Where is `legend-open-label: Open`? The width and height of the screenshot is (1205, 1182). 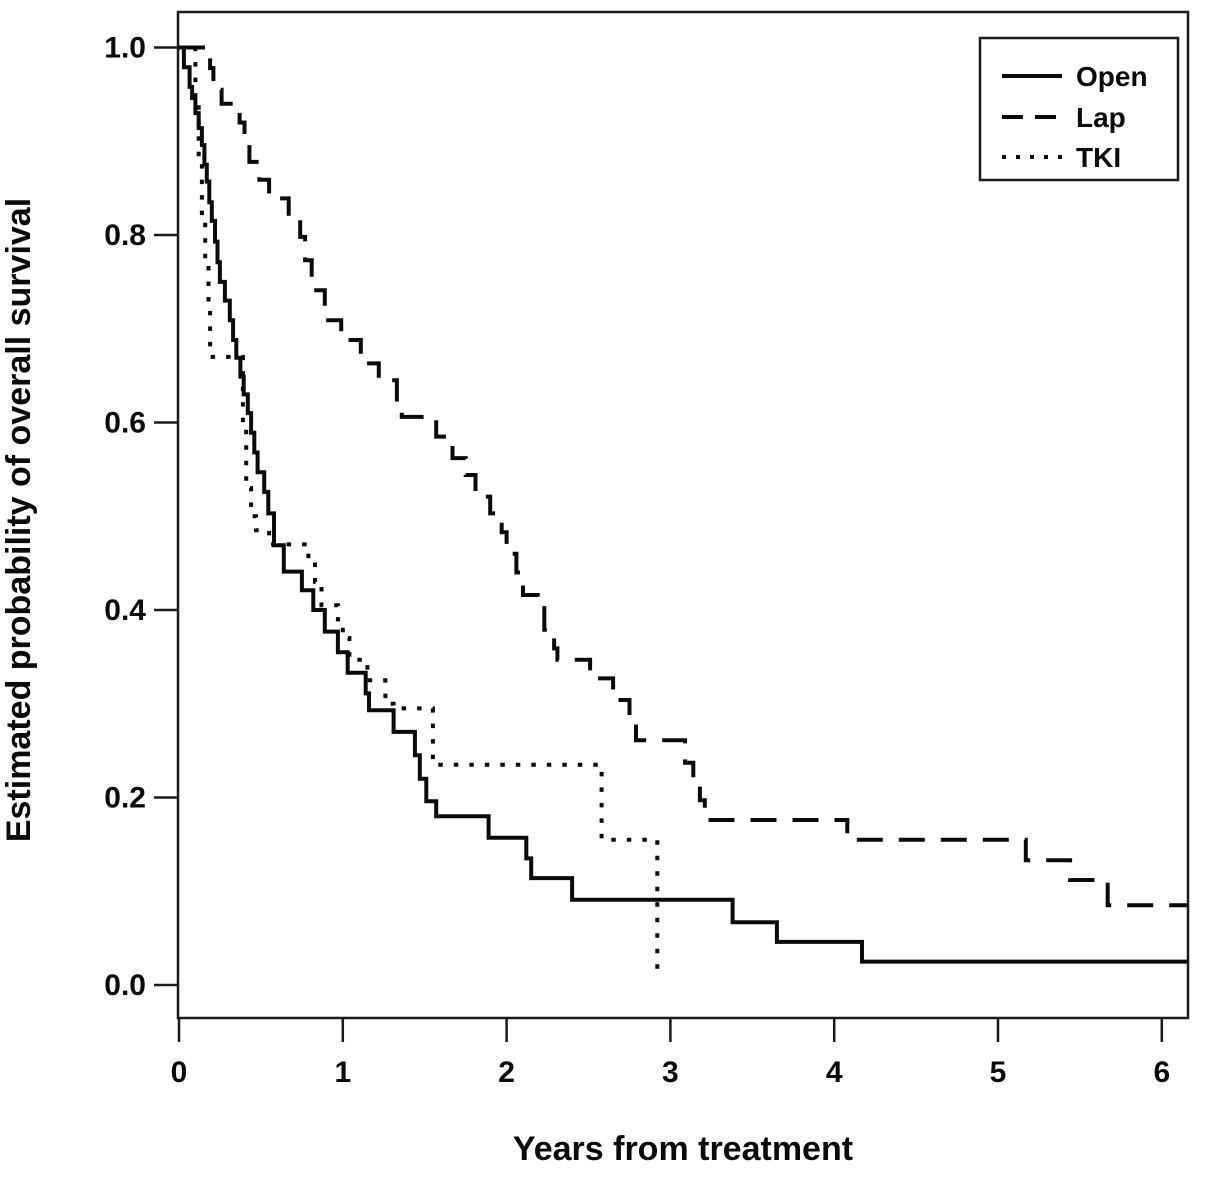
legend-open-label: Open is located at coordinates (1112, 76).